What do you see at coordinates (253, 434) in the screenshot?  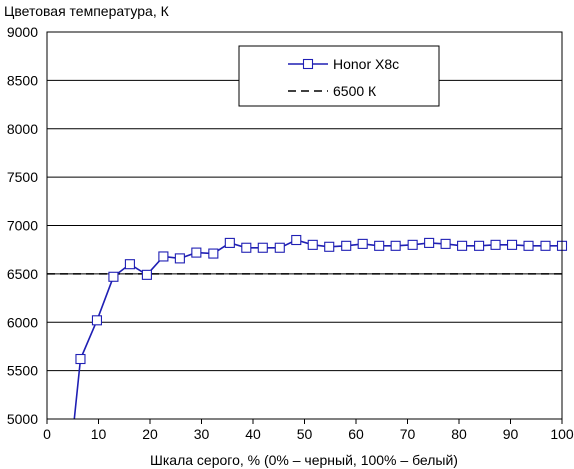 I see `x-tick-label: 40` at bounding box center [253, 434].